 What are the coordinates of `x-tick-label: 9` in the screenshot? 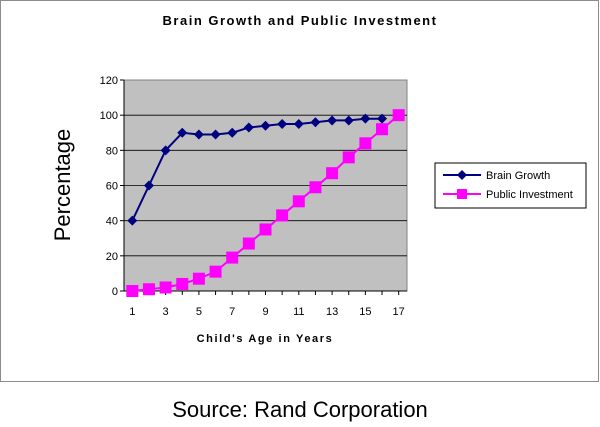 It's located at (265, 312).